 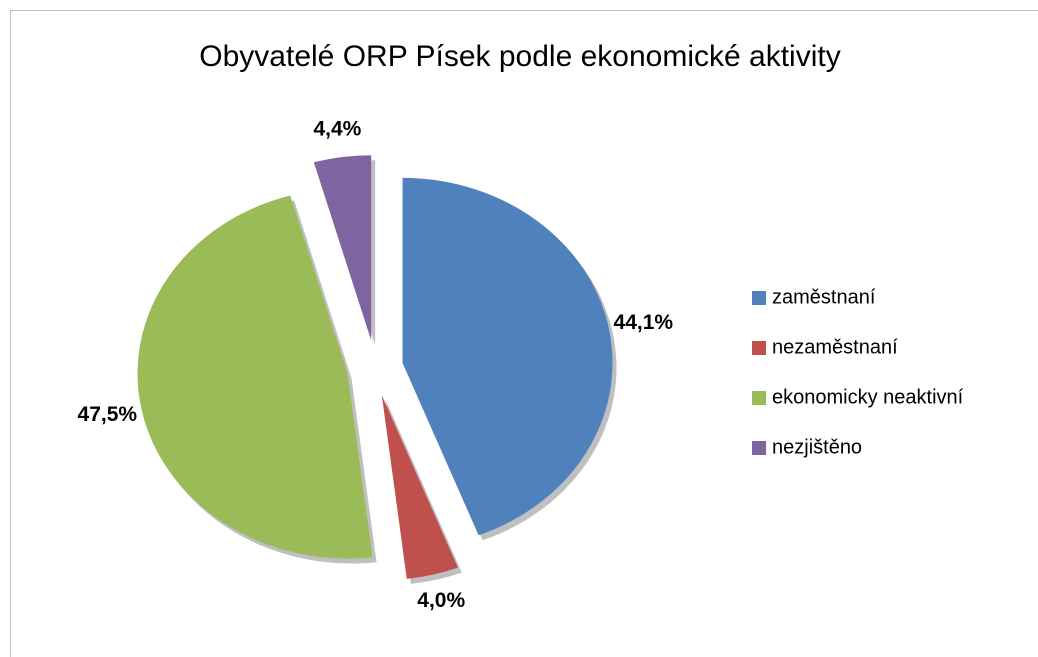 What do you see at coordinates (441, 600) in the screenshot?
I see `data-label: 4,0%` at bounding box center [441, 600].